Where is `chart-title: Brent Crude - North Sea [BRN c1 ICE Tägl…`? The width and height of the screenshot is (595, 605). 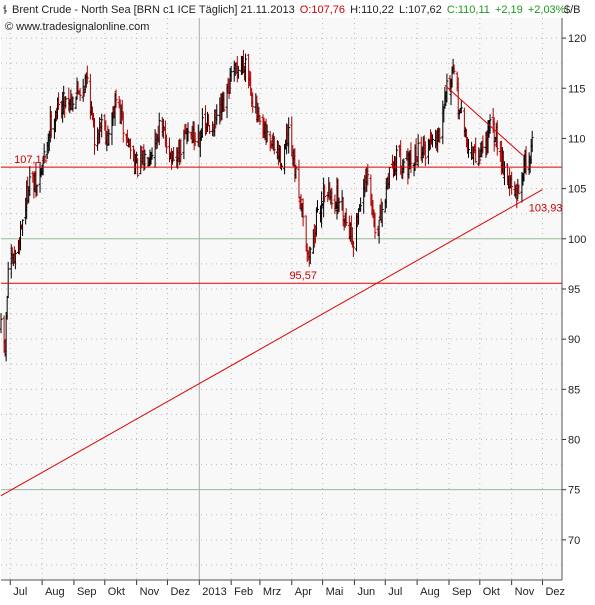 chart-title: Brent Crude - North Sea [BRN c1 ICE Tägl… is located at coordinates (153, 10).